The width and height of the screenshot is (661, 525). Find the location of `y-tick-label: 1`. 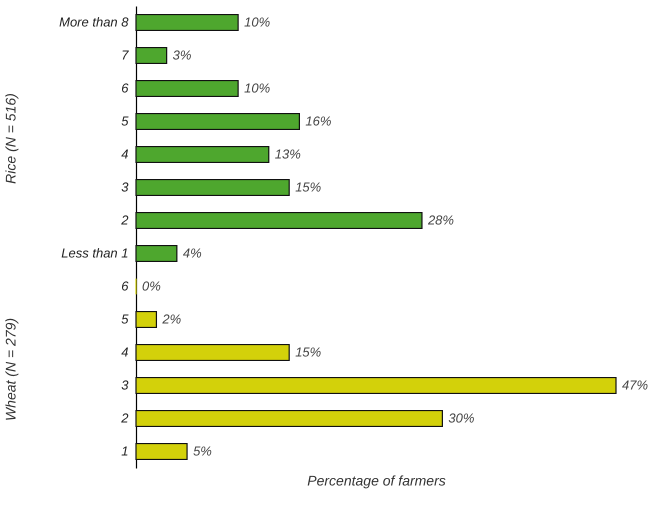

y-tick-label: 1 is located at coordinates (124, 451).